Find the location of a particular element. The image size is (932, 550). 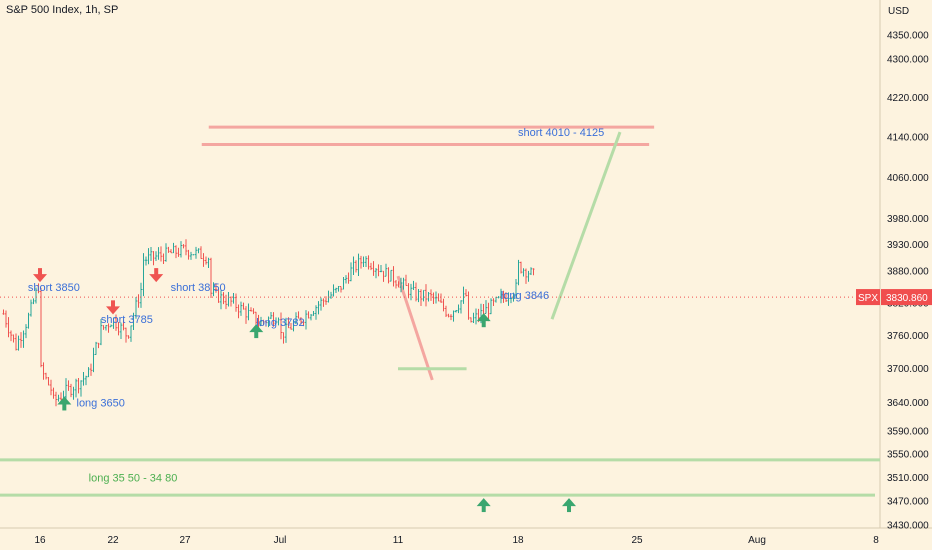

y-tick-label: 3550.000 is located at coordinates (908, 455).